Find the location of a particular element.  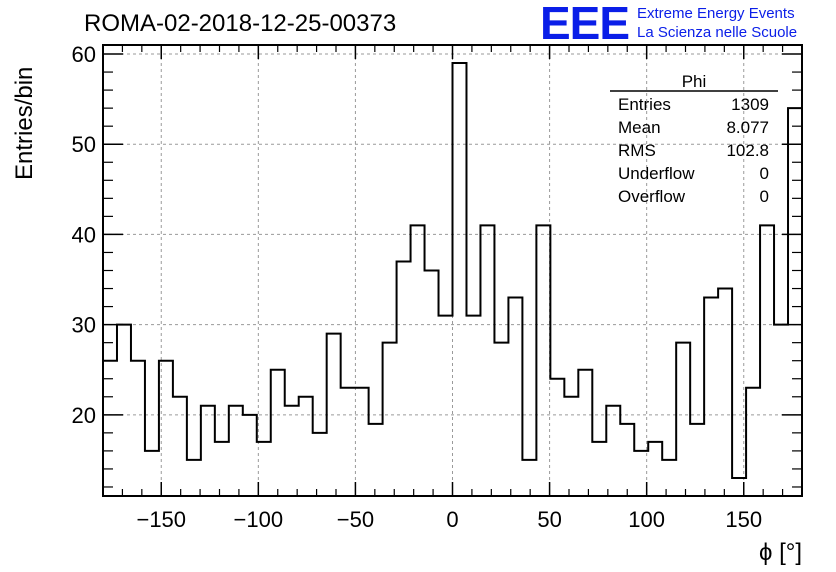

logo-caption-line1: Extreme Energy Events is located at coordinates (716, 13).